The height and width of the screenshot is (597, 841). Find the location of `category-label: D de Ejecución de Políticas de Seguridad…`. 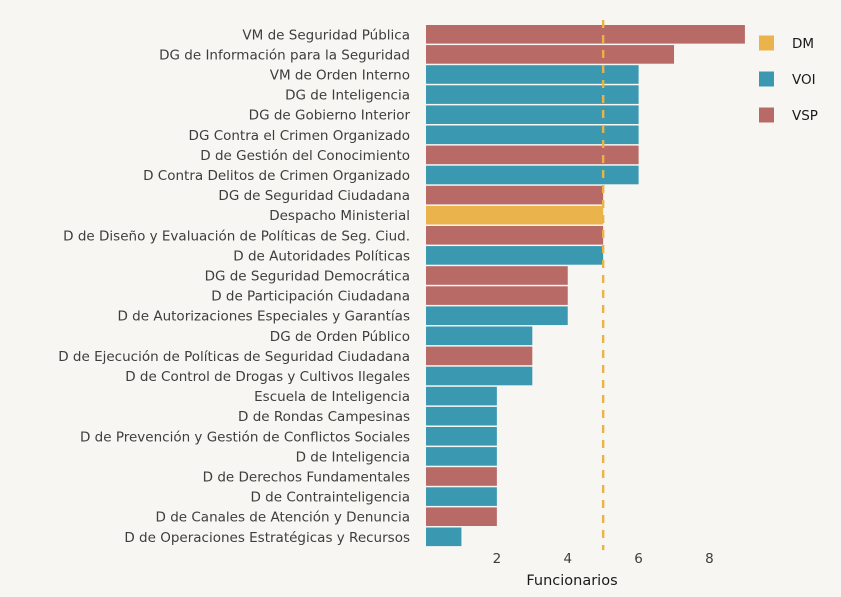

category-label: D de Ejecución de Políticas de Seguridad… is located at coordinates (234, 357).